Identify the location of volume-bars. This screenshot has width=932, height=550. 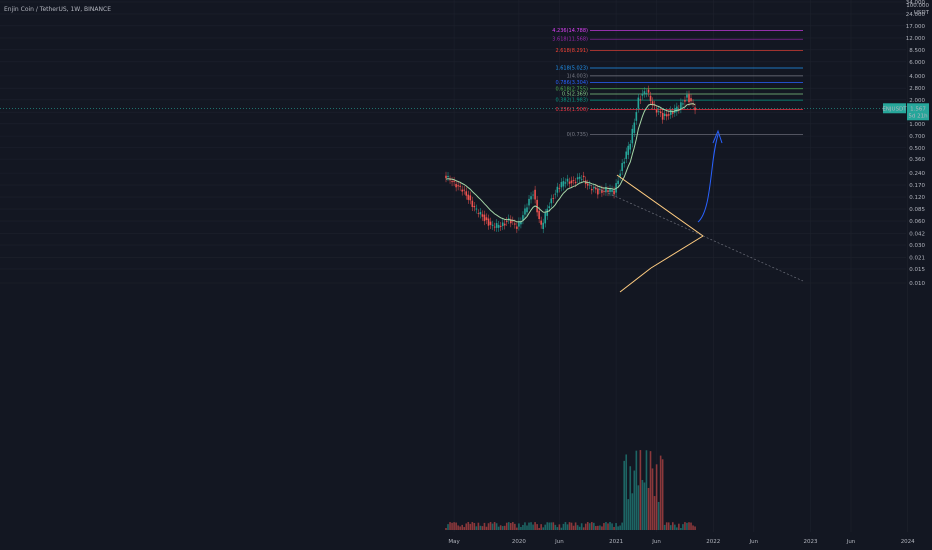
(570, 490).